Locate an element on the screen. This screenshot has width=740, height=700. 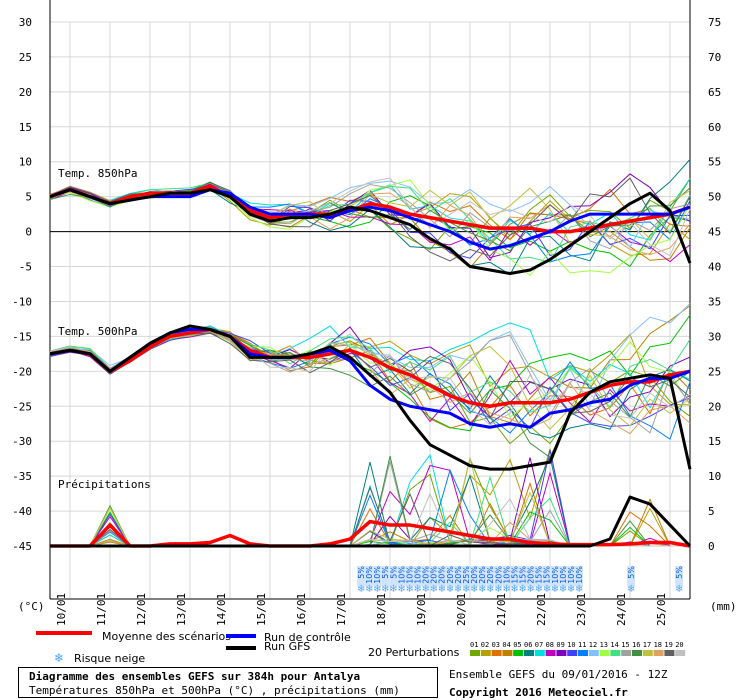
left-tick-label: 20 is located at coordinates (25, 92).